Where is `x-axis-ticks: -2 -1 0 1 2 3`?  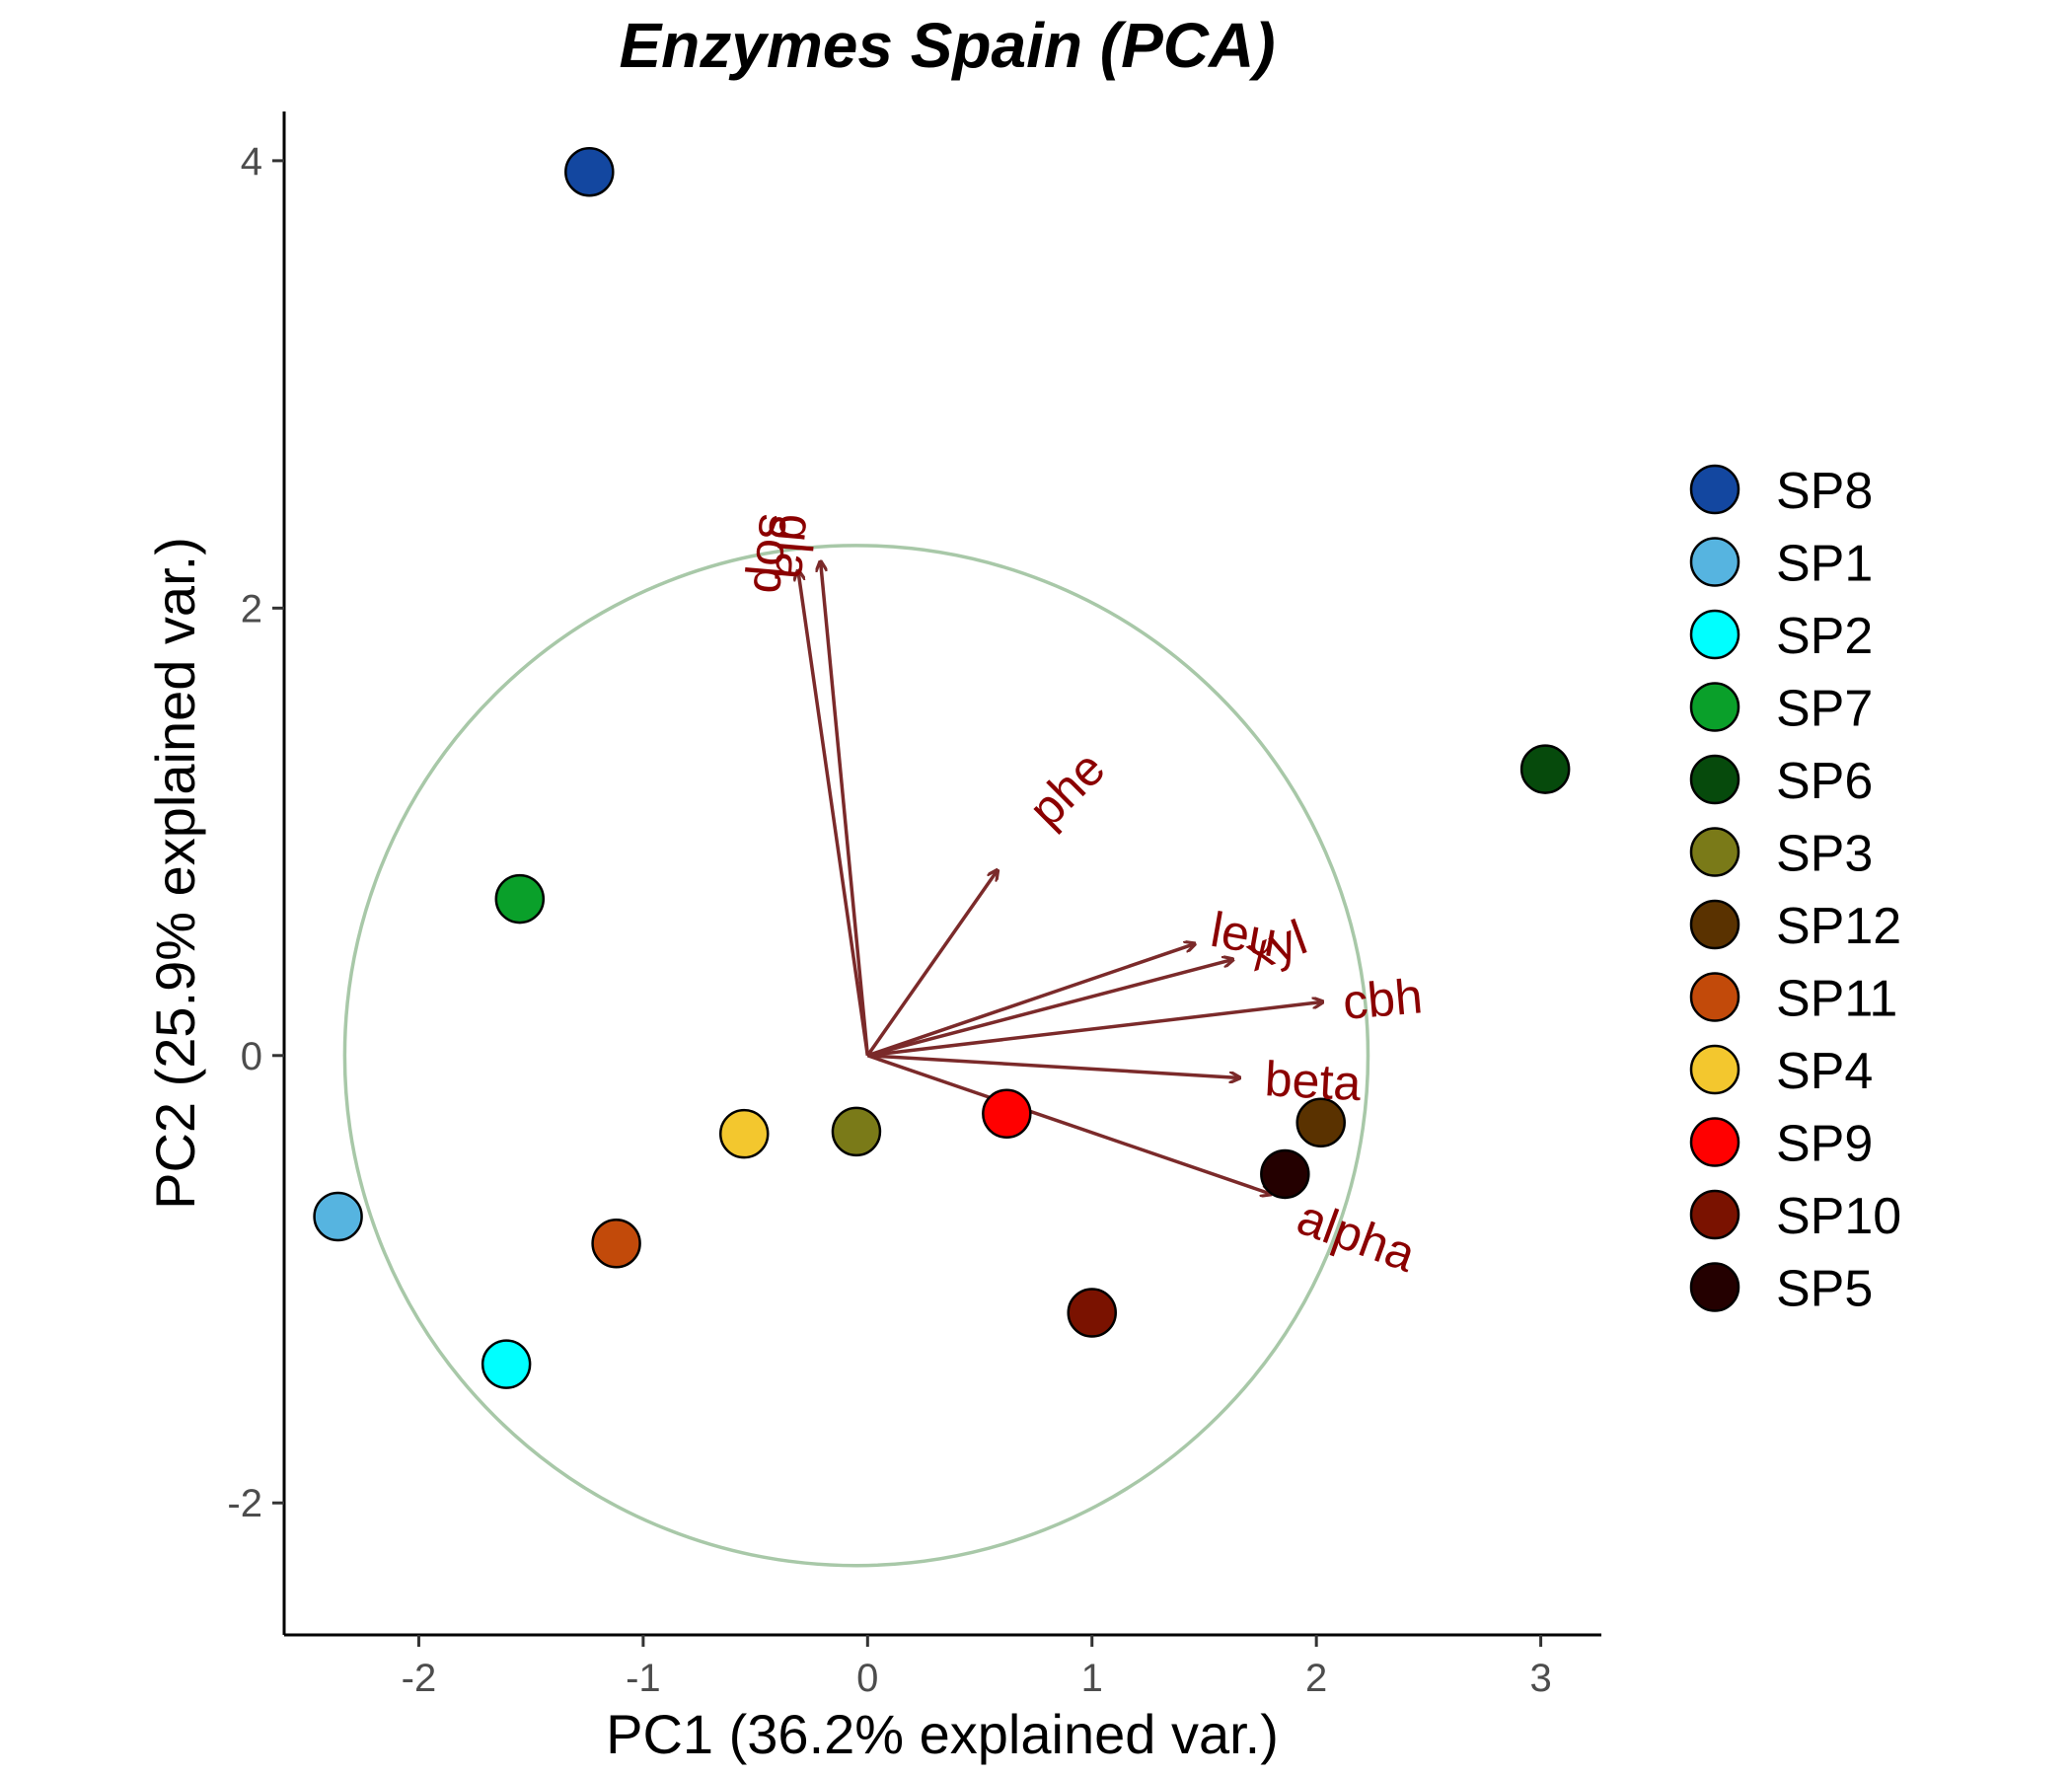 x-axis-ticks: -2 -1 0 1 2 3 is located at coordinates (977, 1668).